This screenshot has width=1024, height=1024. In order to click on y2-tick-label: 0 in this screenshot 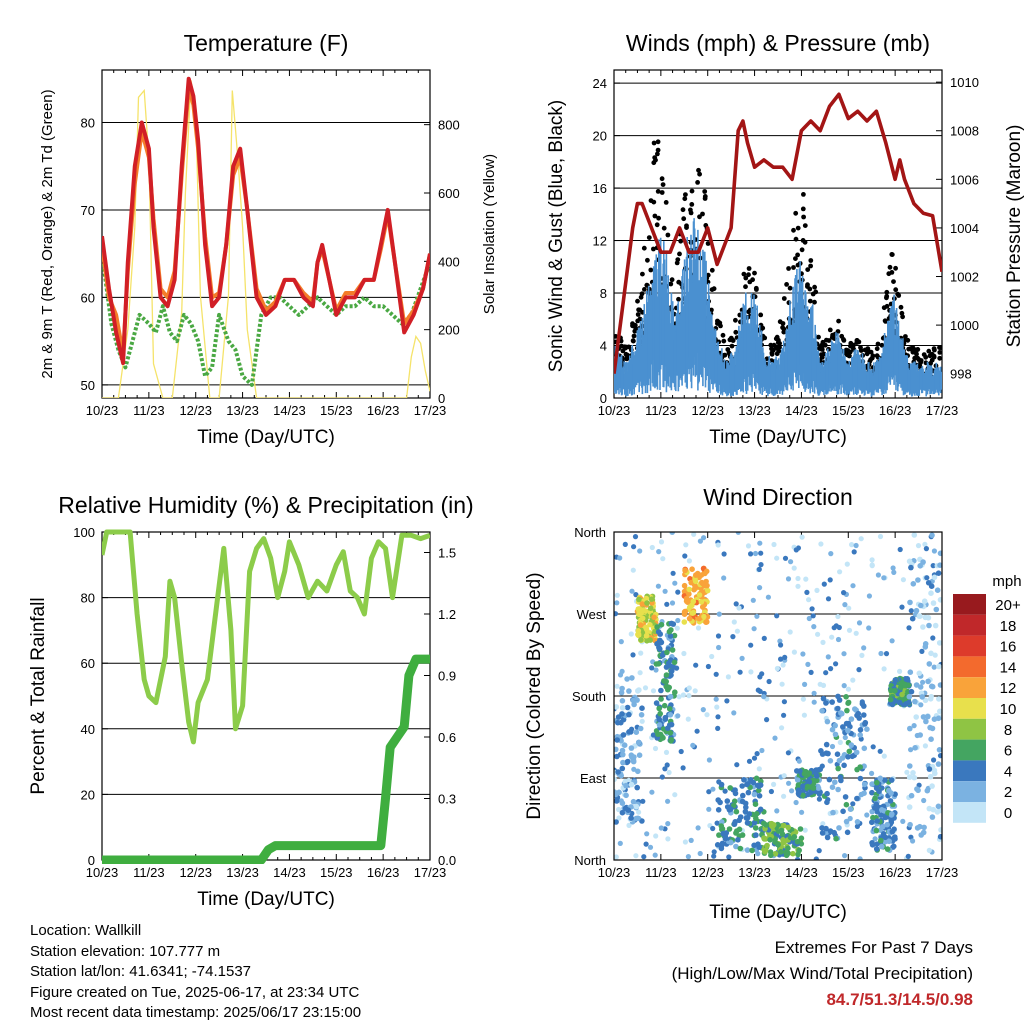, I will do `click(441, 398)`.